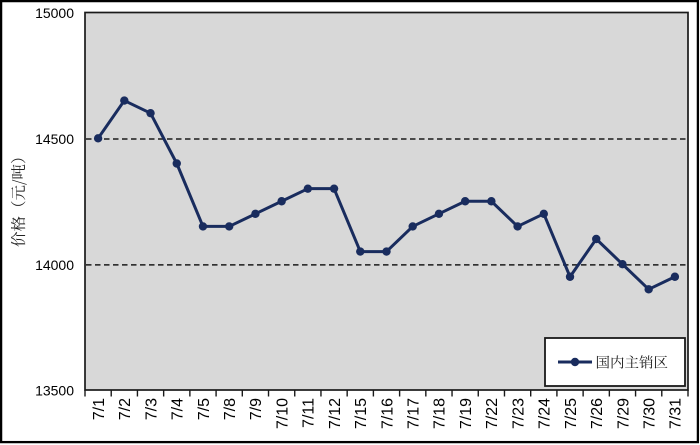 Image resolution: width=700 pixels, height=445 pixels. Describe the element at coordinates (125, 409) in the screenshot. I see `svg-text: 7/2` at that location.